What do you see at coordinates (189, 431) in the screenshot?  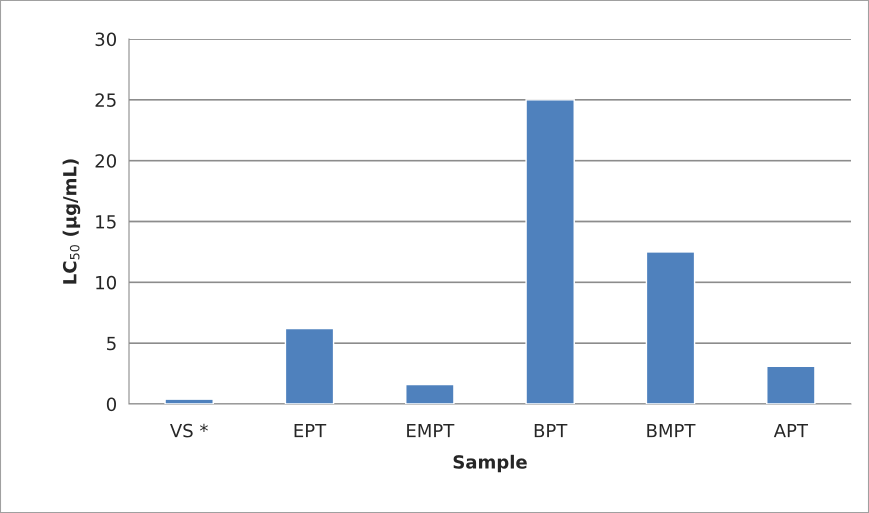 I see `x-tick-label: VS *` at bounding box center [189, 431].